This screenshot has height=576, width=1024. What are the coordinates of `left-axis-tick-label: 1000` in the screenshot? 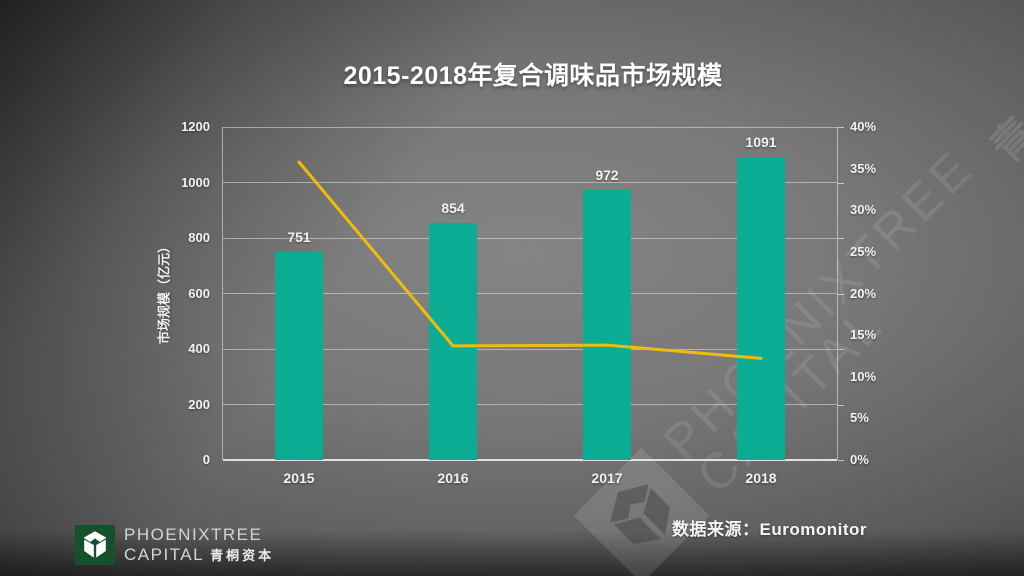 It's located at (195, 182).